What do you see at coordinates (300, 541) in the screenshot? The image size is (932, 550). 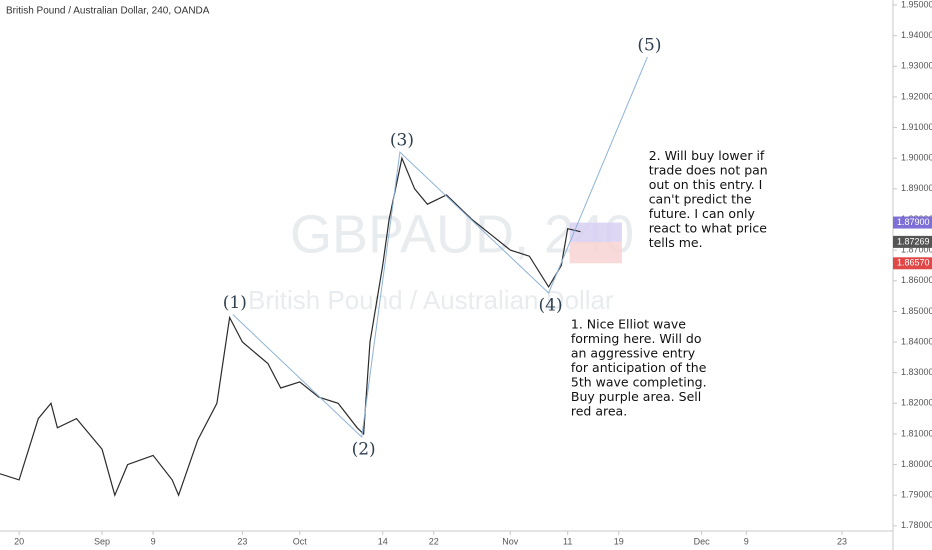 I see `x-tick-label: Oct` at bounding box center [300, 541].